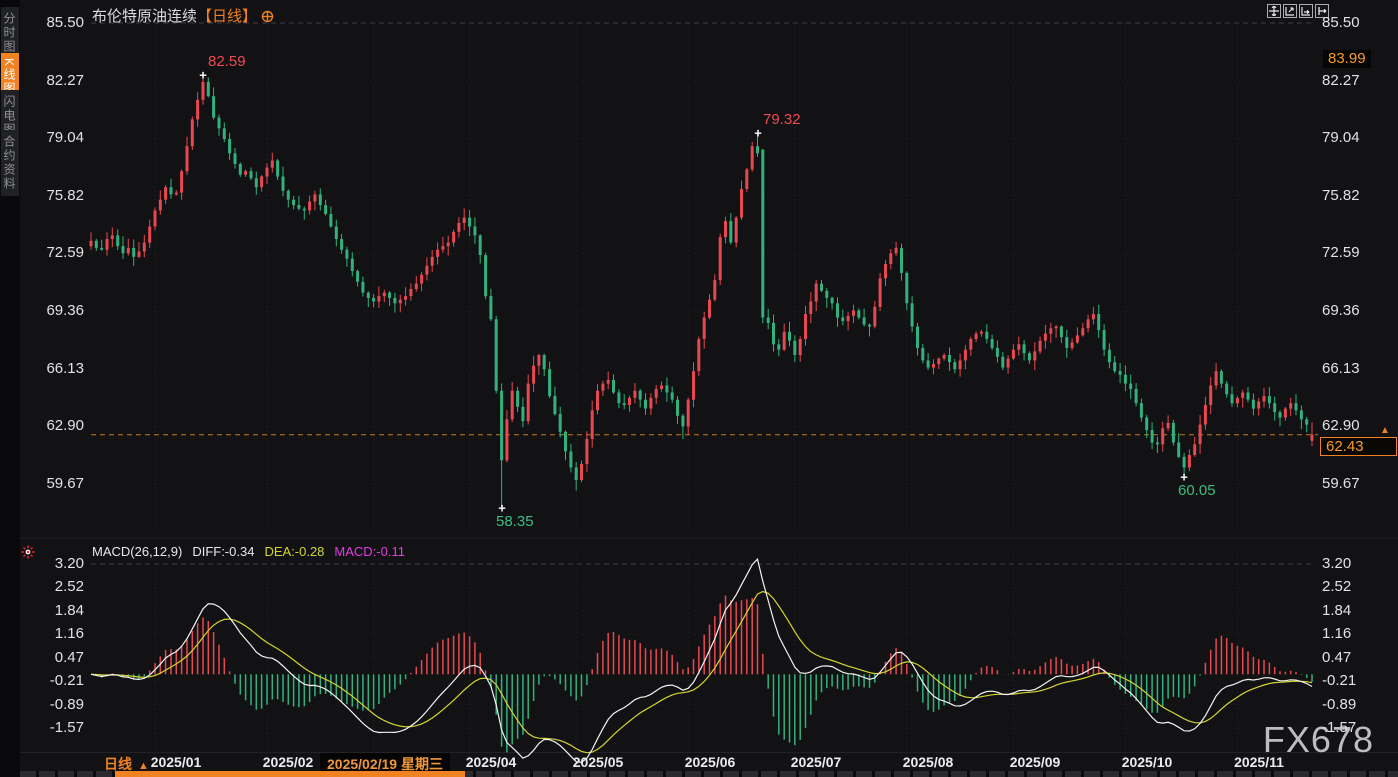 The height and width of the screenshot is (777, 1398). I want to click on zoom-x-axis-icon, so click(1306, 11).